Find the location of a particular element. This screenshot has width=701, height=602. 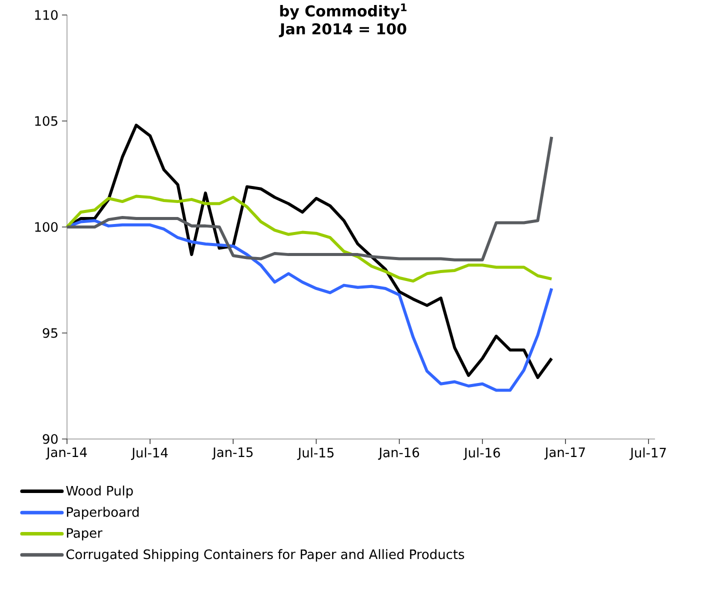

x-tick-label: Jul-14 is located at coordinates (149, 454).